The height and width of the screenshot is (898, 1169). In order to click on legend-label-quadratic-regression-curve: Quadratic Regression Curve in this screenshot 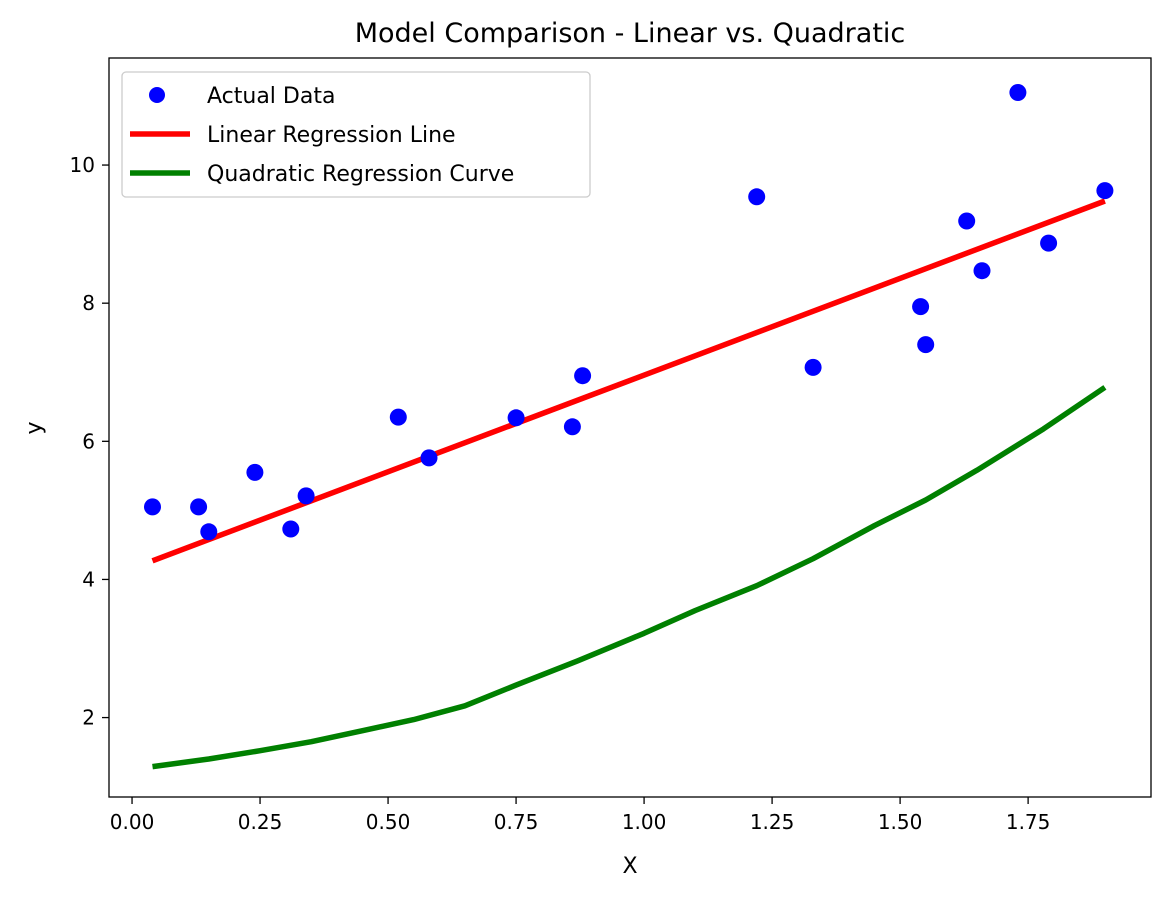, I will do `click(360, 174)`.